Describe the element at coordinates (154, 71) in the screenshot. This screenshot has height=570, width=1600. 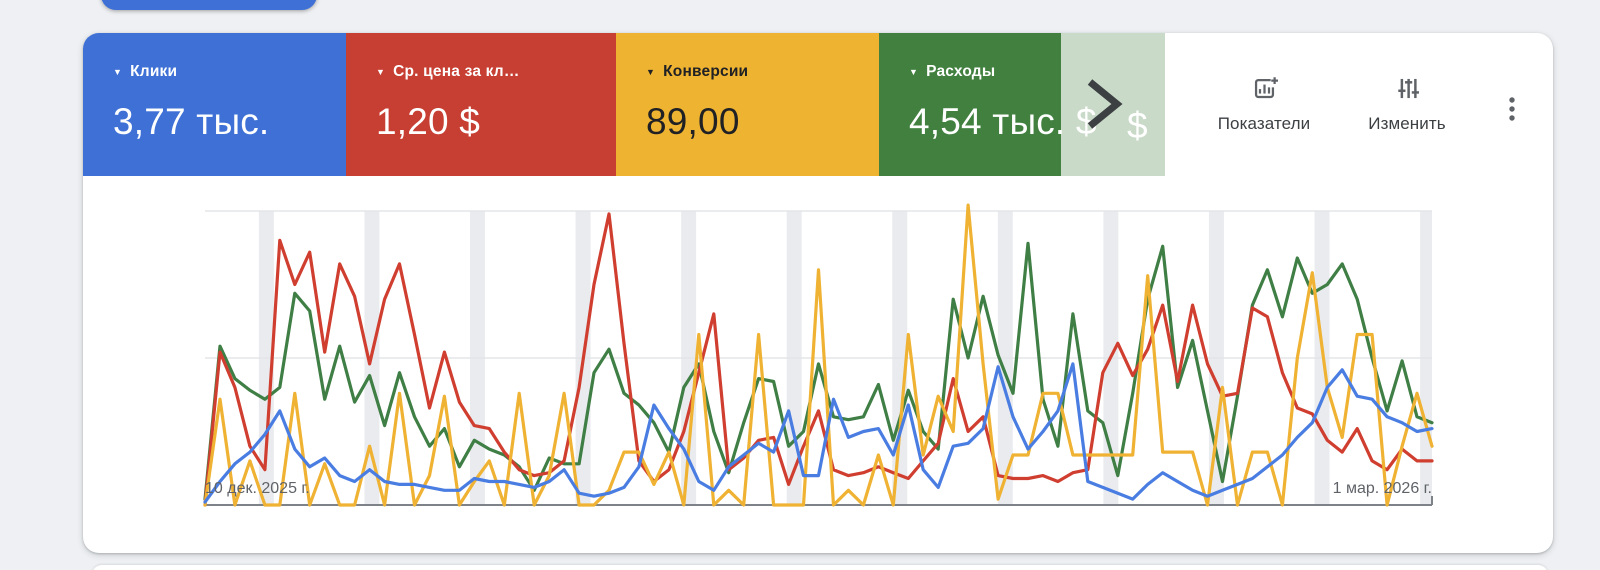
I see `metric-label: Клики` at that location.